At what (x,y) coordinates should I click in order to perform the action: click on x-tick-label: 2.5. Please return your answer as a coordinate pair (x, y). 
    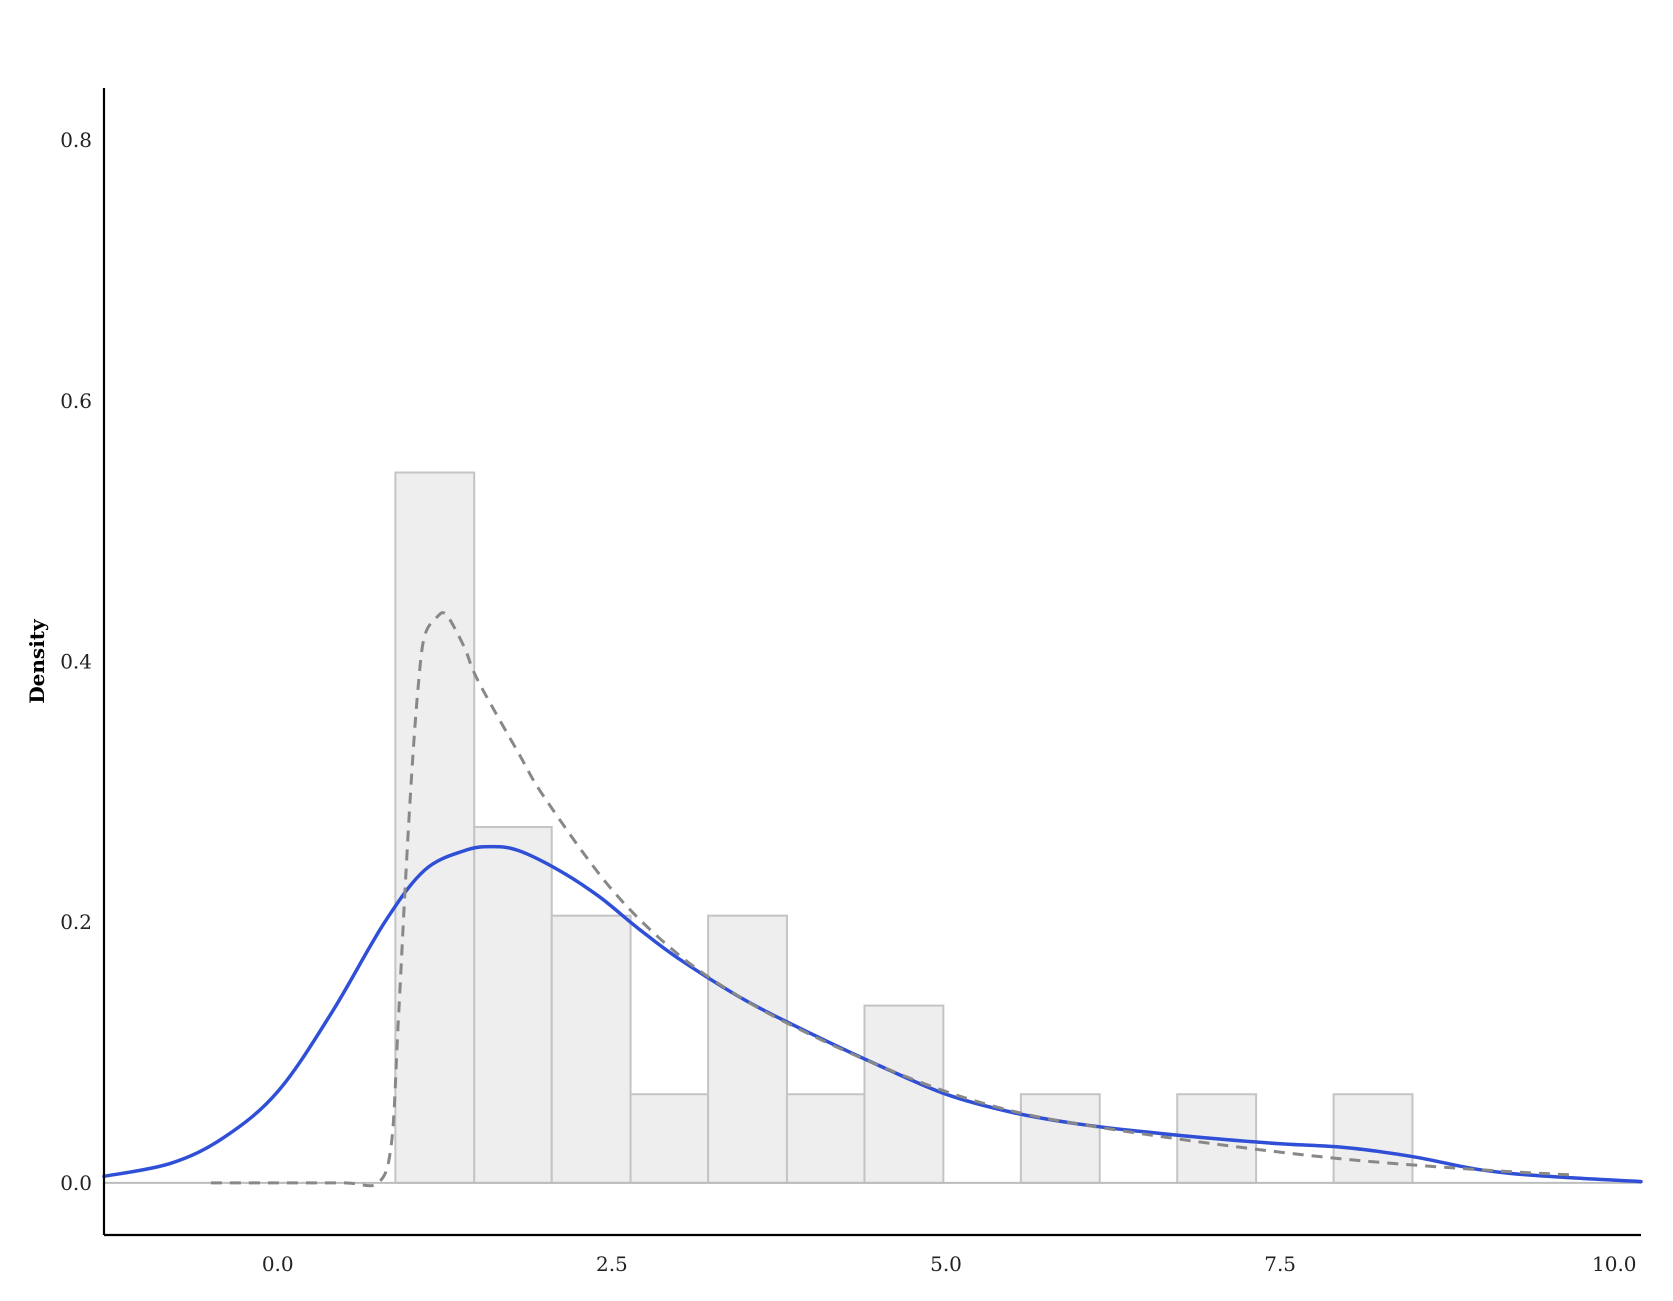
    Looking at the image, I should click on (612, 1264).